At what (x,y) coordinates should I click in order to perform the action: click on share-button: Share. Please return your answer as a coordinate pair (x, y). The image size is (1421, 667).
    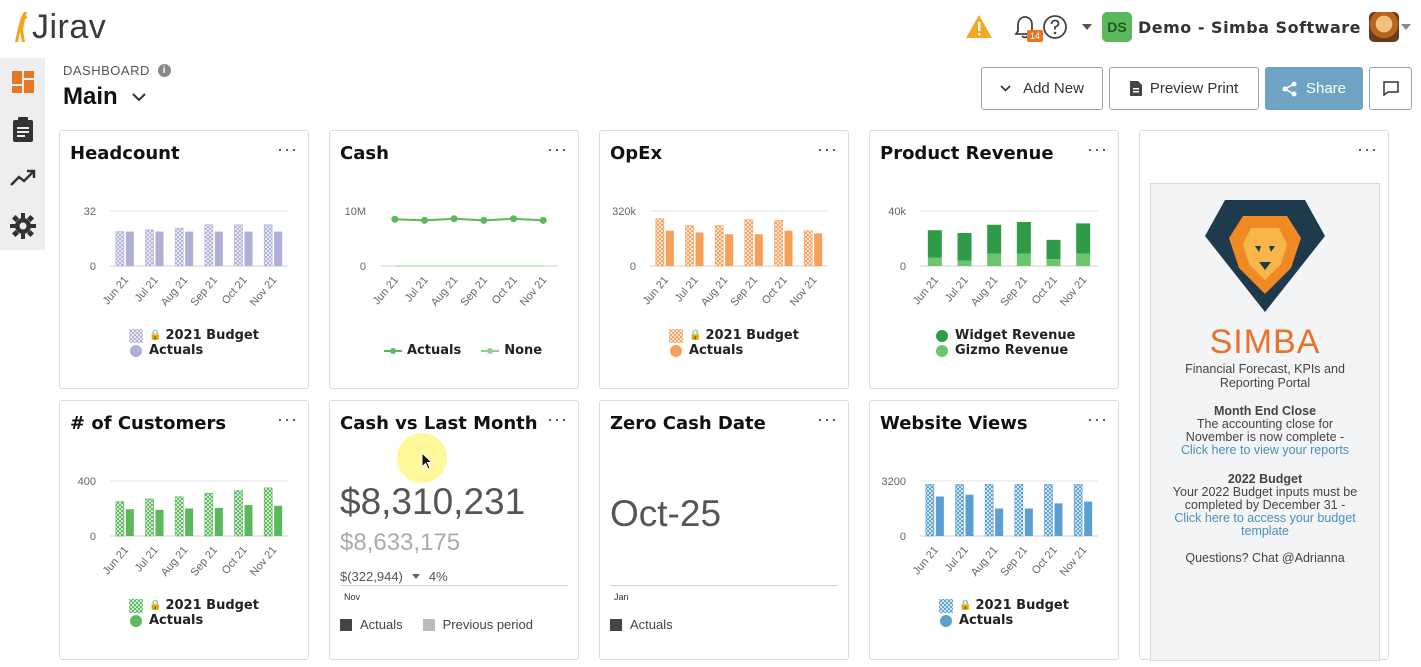
    Looking at the image, I should click on (1314, 88).